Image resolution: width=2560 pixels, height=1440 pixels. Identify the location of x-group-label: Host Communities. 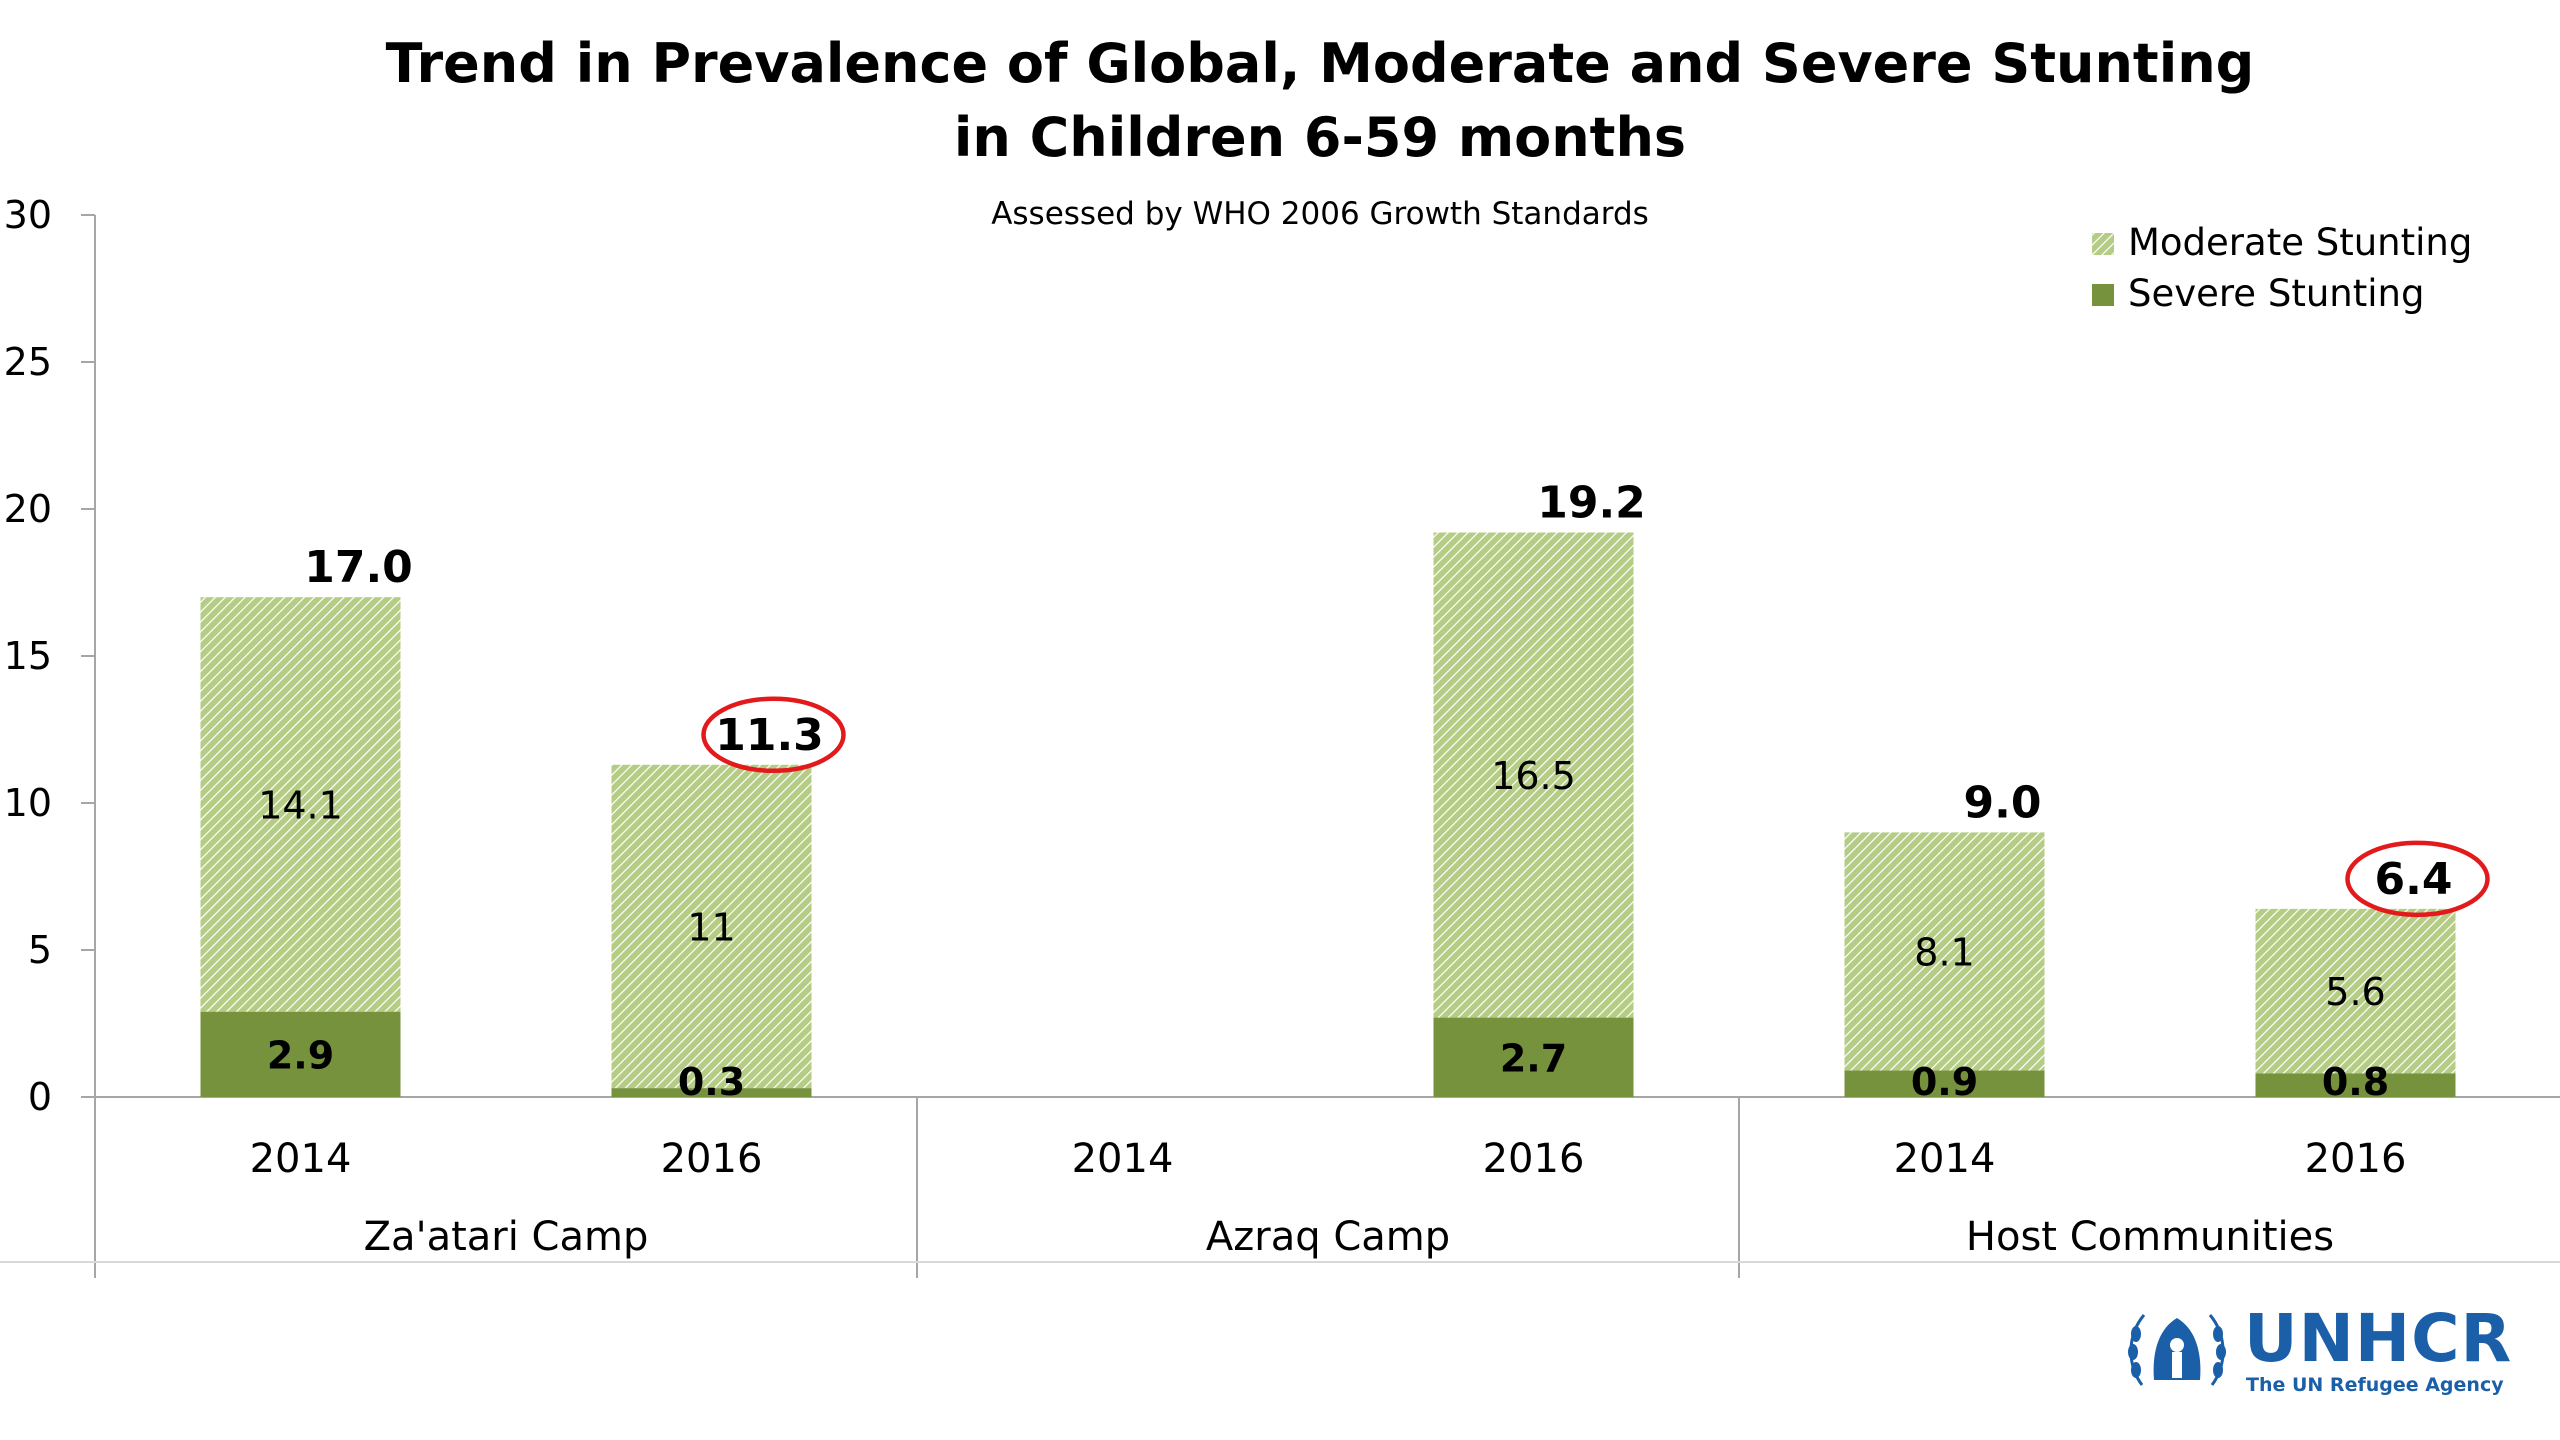
(2150, 1237).